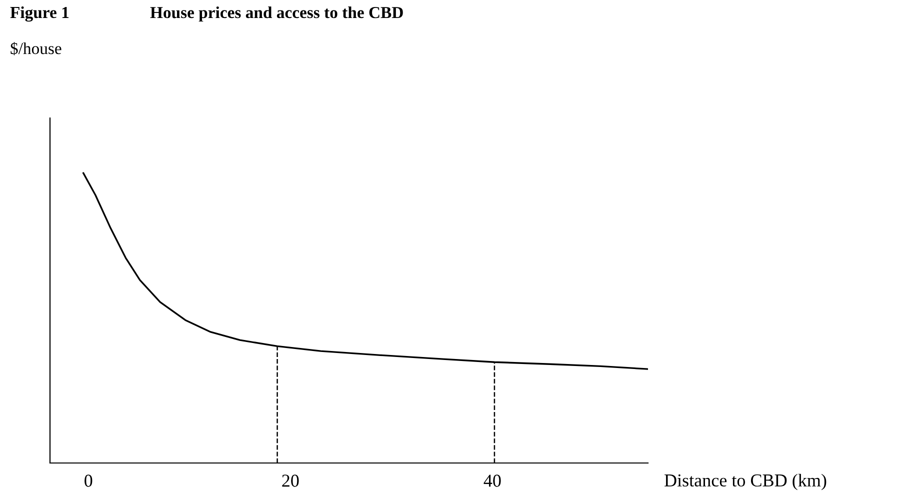  What do you see at coordinates (290, 480) in the screenshot?
I see `x-tick-label: 20` at bounding box center [290, 480].